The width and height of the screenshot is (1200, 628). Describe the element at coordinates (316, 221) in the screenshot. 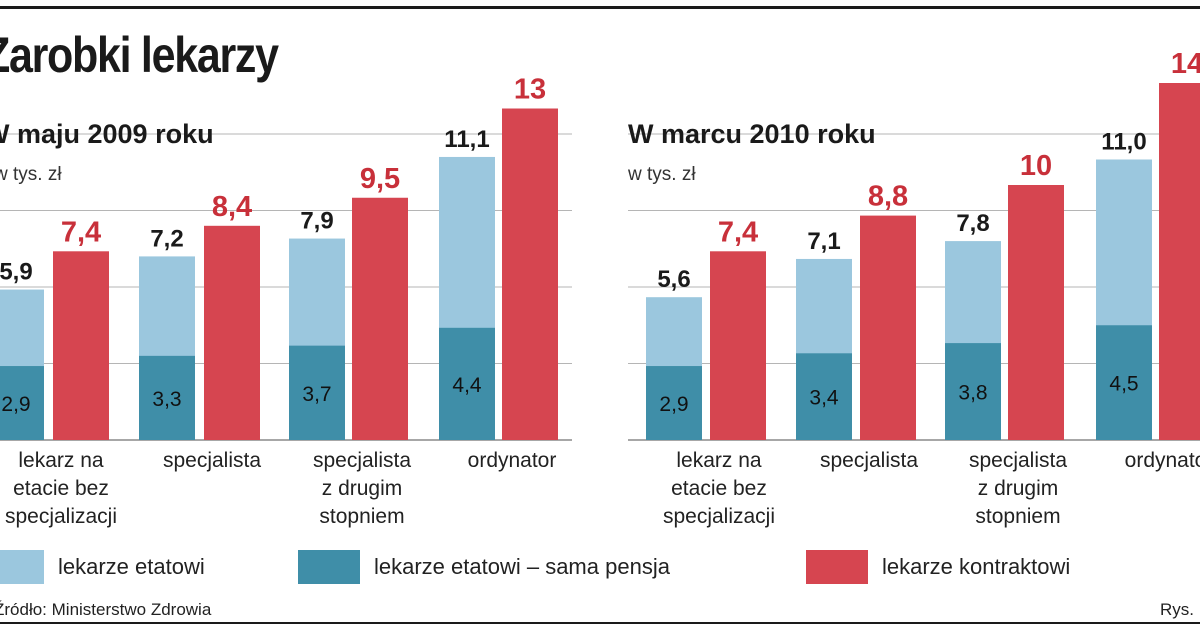

I see `value-label-etatowi: 7,9` at that location.